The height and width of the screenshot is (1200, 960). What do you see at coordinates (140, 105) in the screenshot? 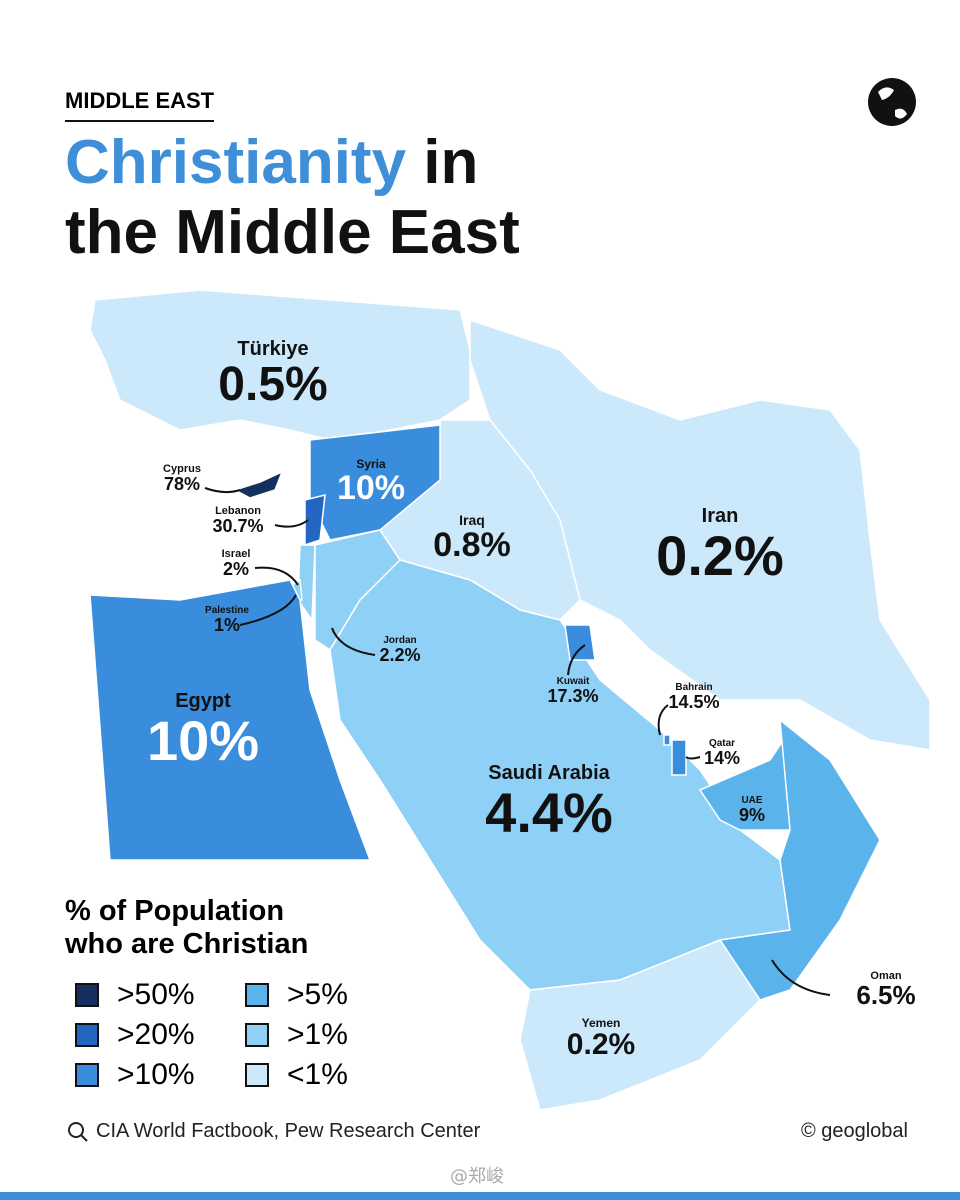
I see `kicker: MIDDLE EAST` at bounding box center [140, 105].